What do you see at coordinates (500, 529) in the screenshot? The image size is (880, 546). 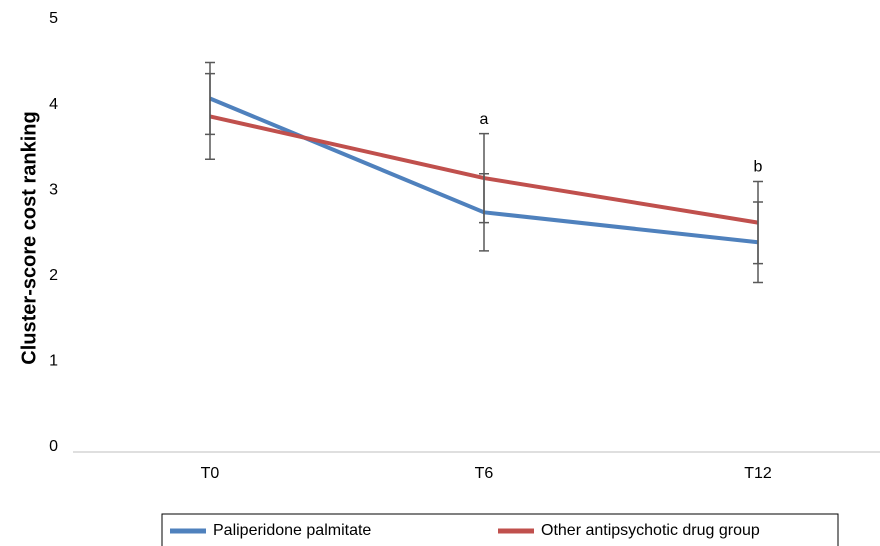 I see `legend-box` at bounding box center [500, 529].